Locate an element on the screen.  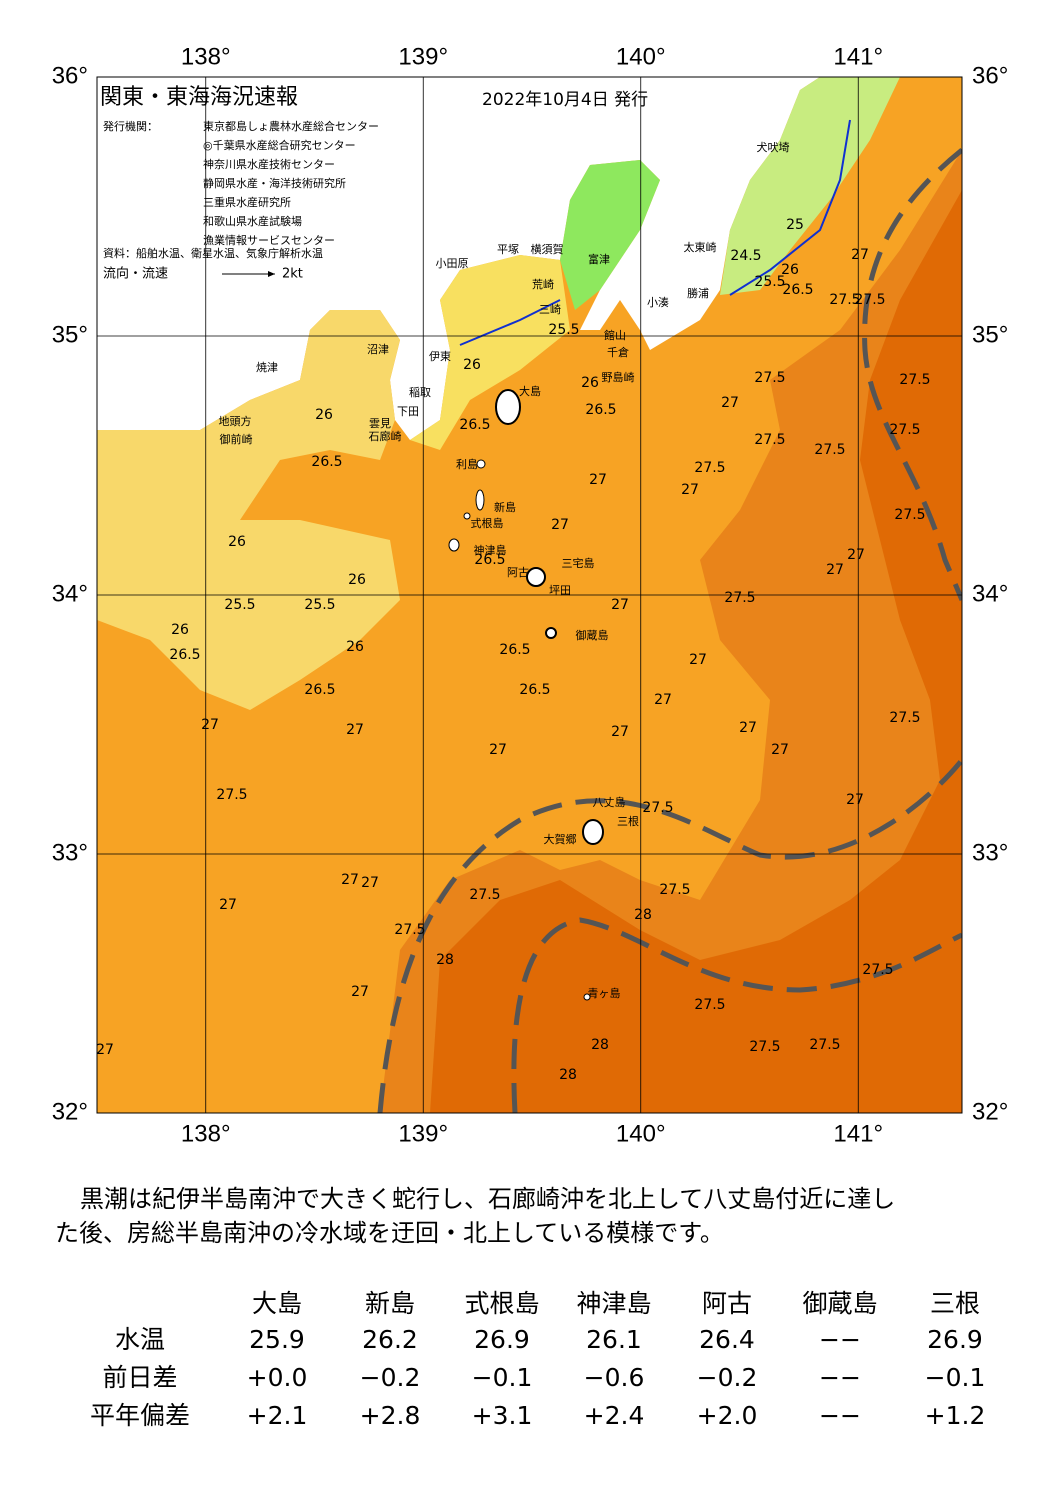
place-name: 勝浦 is located at coordinates (698, 293).